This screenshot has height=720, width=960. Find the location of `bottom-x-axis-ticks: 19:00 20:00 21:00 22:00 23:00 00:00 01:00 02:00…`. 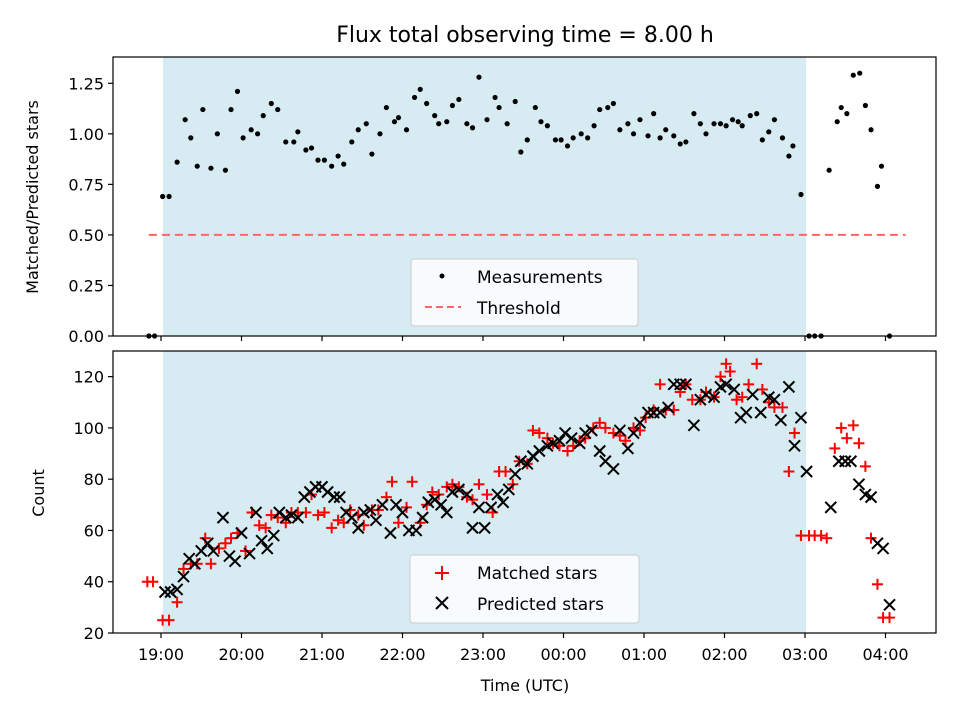

bottom-x-axis-ticks: 19:00 20:00 21:00 22:00 23:00 00:00 01:00 02:00… is located at coordinates (523, 648).